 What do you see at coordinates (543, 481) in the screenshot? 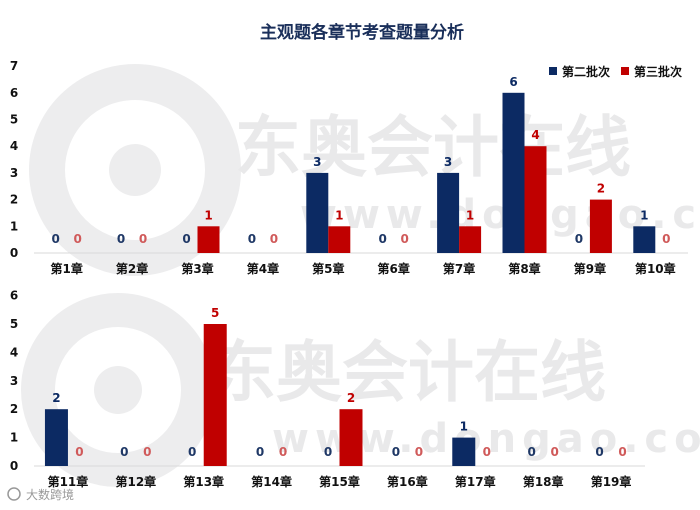
I see `category-label: 第18章` at bounding box center [543, 481].